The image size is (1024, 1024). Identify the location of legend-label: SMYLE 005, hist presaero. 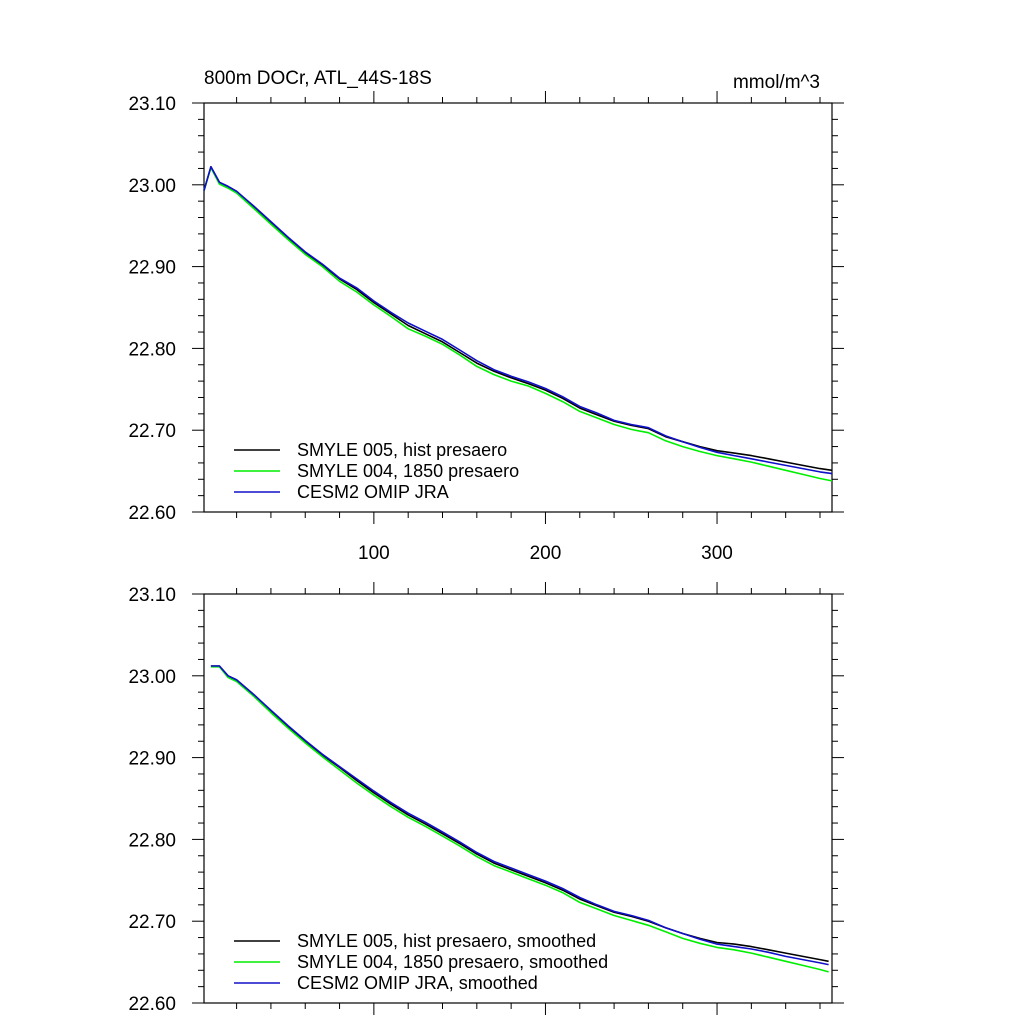
(402, 450).